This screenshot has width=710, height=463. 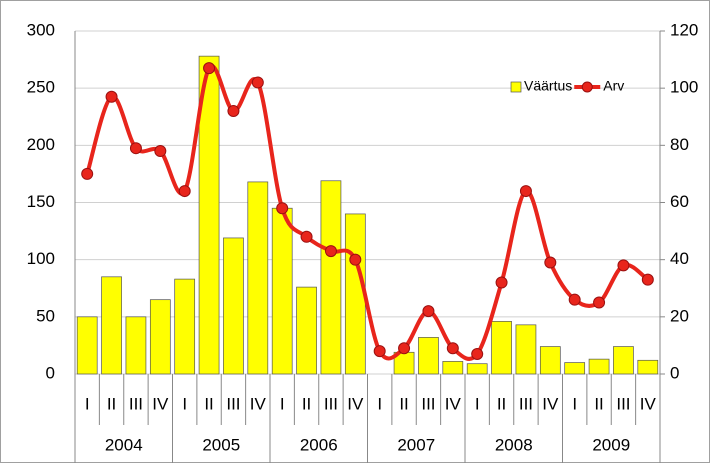 I want to click on x-group-label: 2007, so click(x=416, y=444).